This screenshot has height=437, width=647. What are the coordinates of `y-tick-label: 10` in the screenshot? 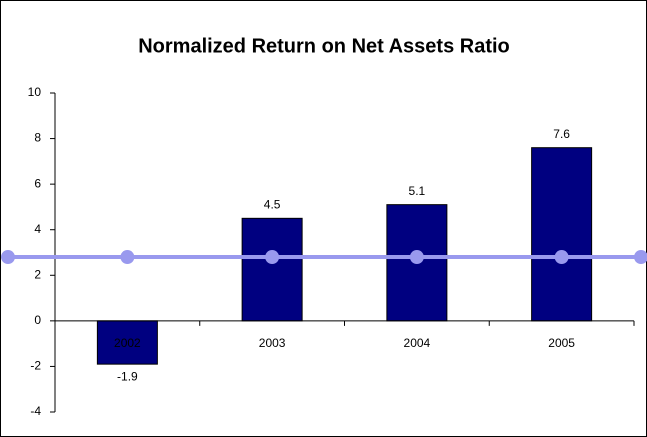 It's located at (35, 92).